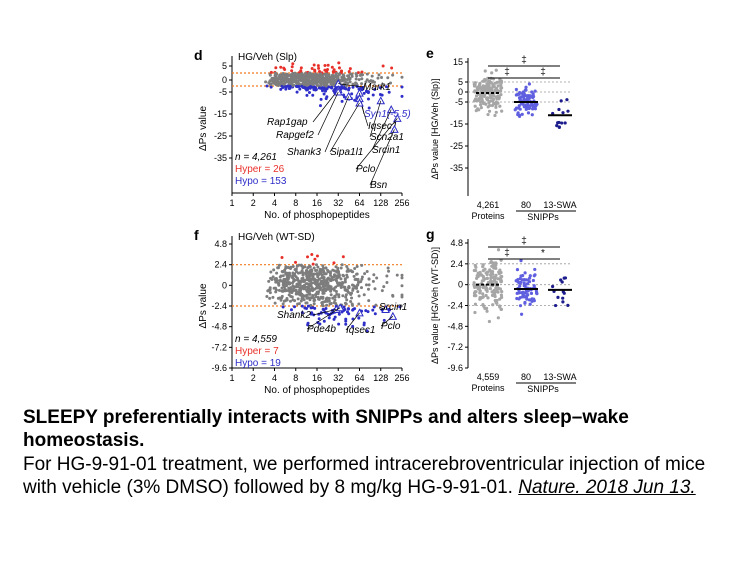  I want to click on category-label: 4,261, so click(488, 205).